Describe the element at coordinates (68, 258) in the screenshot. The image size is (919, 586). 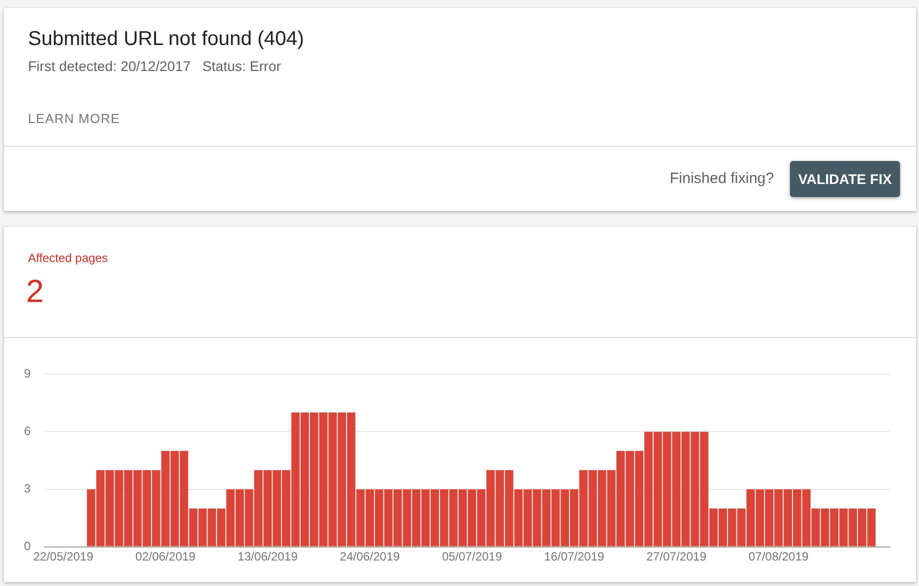
I see `text: Affected pages` at that location.